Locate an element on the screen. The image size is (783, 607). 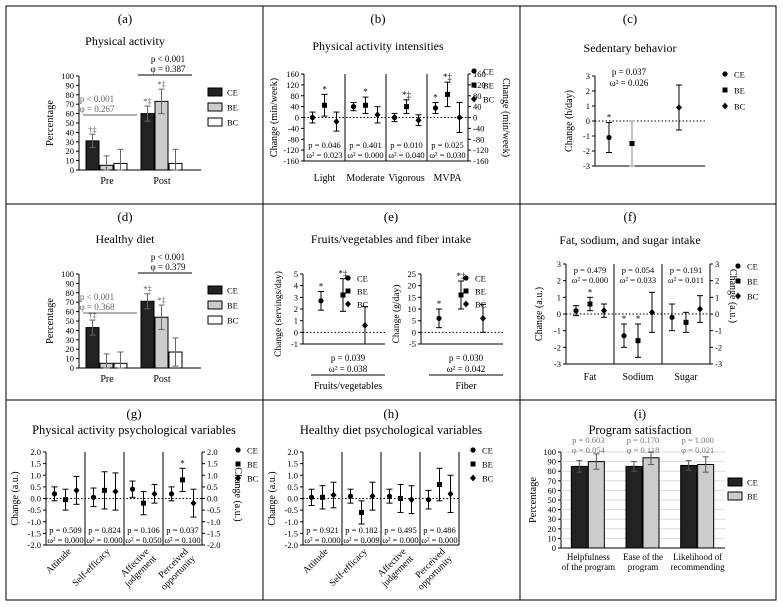
stat-effect: ω² = 0.011 is located at coordinates (686, 280).